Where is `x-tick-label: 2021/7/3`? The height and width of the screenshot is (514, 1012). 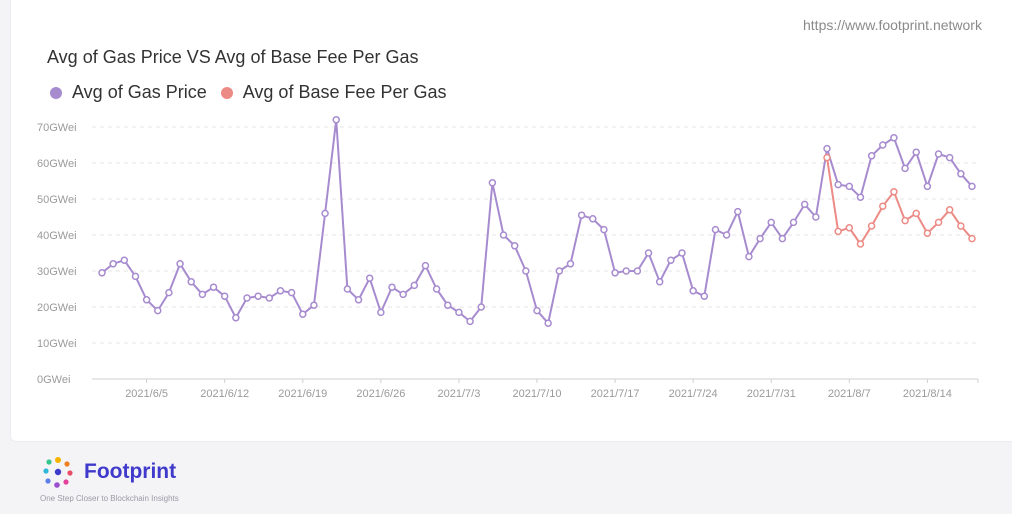
x-tick-label: 2021/7/3 is located at coordinates (459, 394).